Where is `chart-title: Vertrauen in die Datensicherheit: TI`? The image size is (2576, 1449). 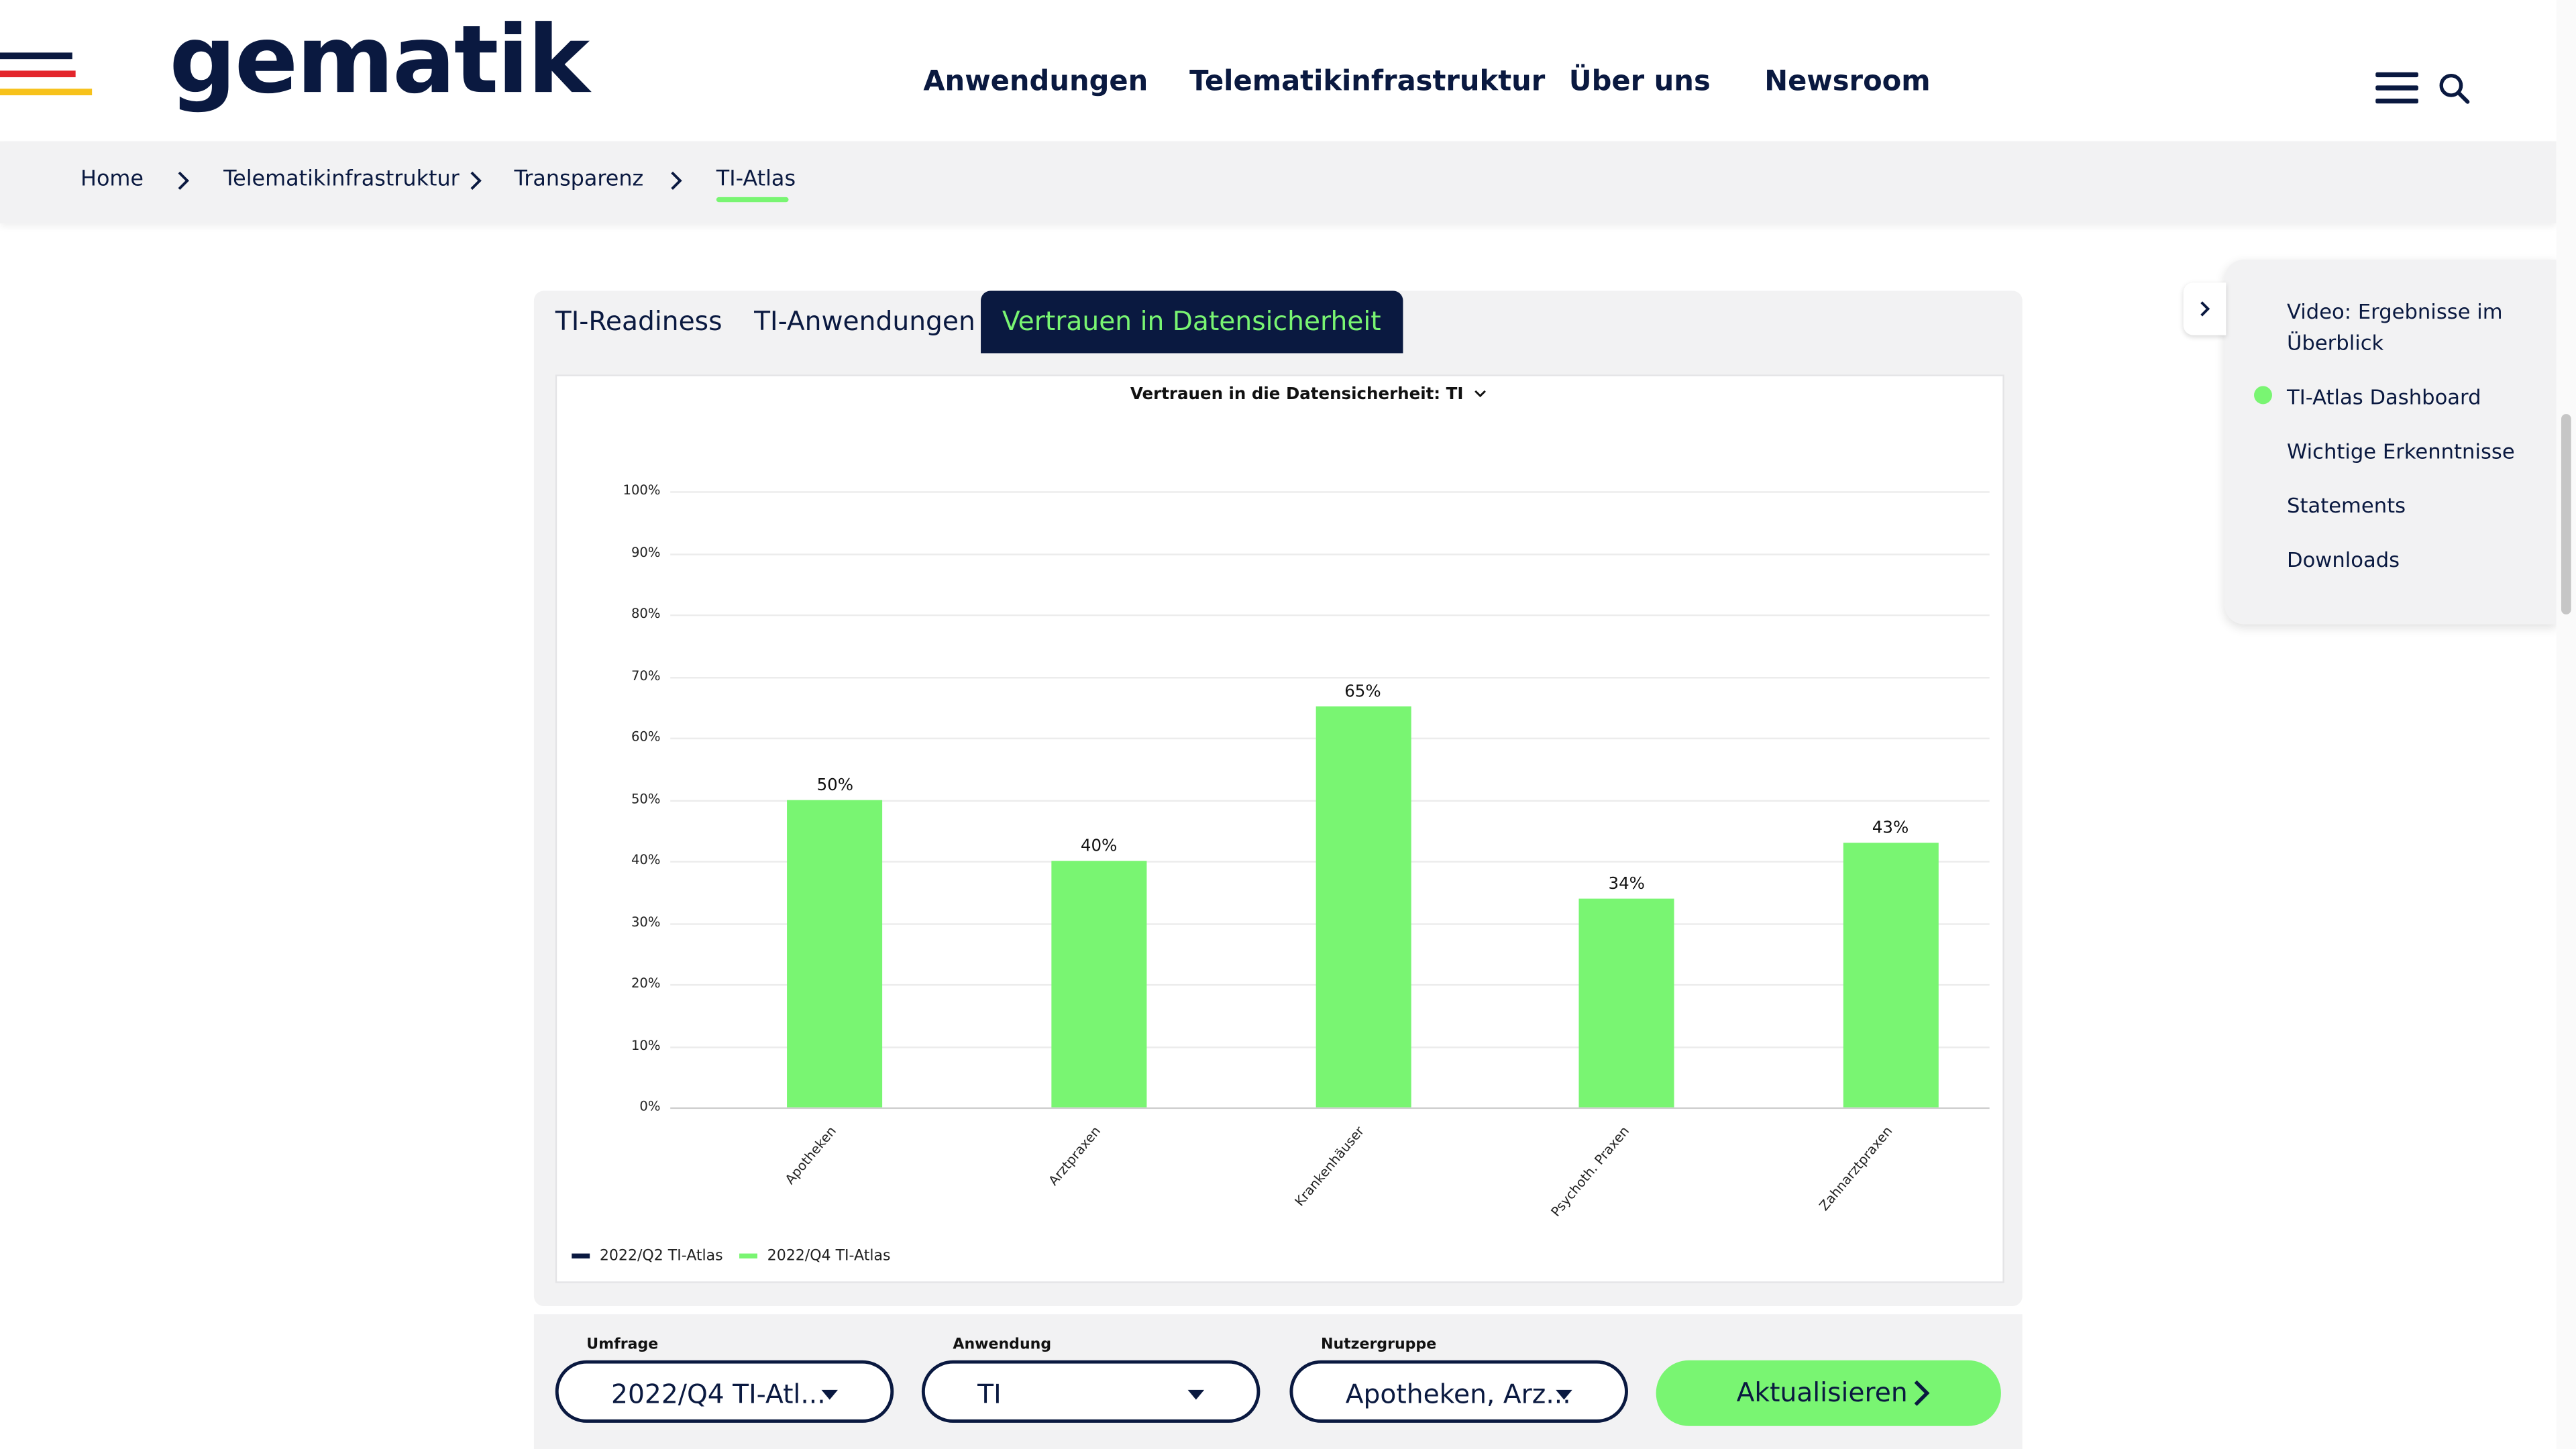 chart-title: Vertrauen in die Datensicherheit: TI is located at coordinates (1297, 395).